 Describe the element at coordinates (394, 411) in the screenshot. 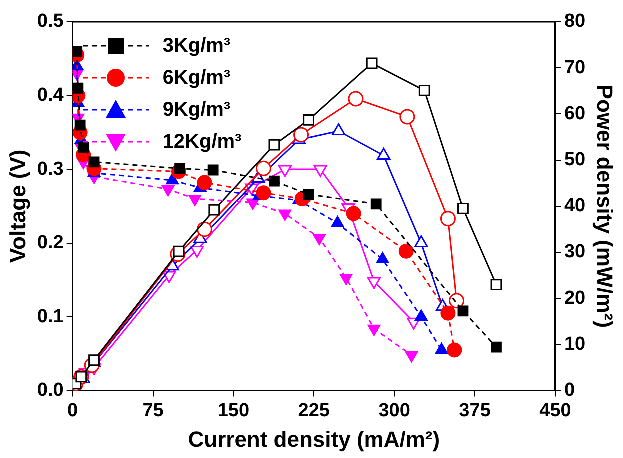

I see `x-tick-label: 300` at that location.